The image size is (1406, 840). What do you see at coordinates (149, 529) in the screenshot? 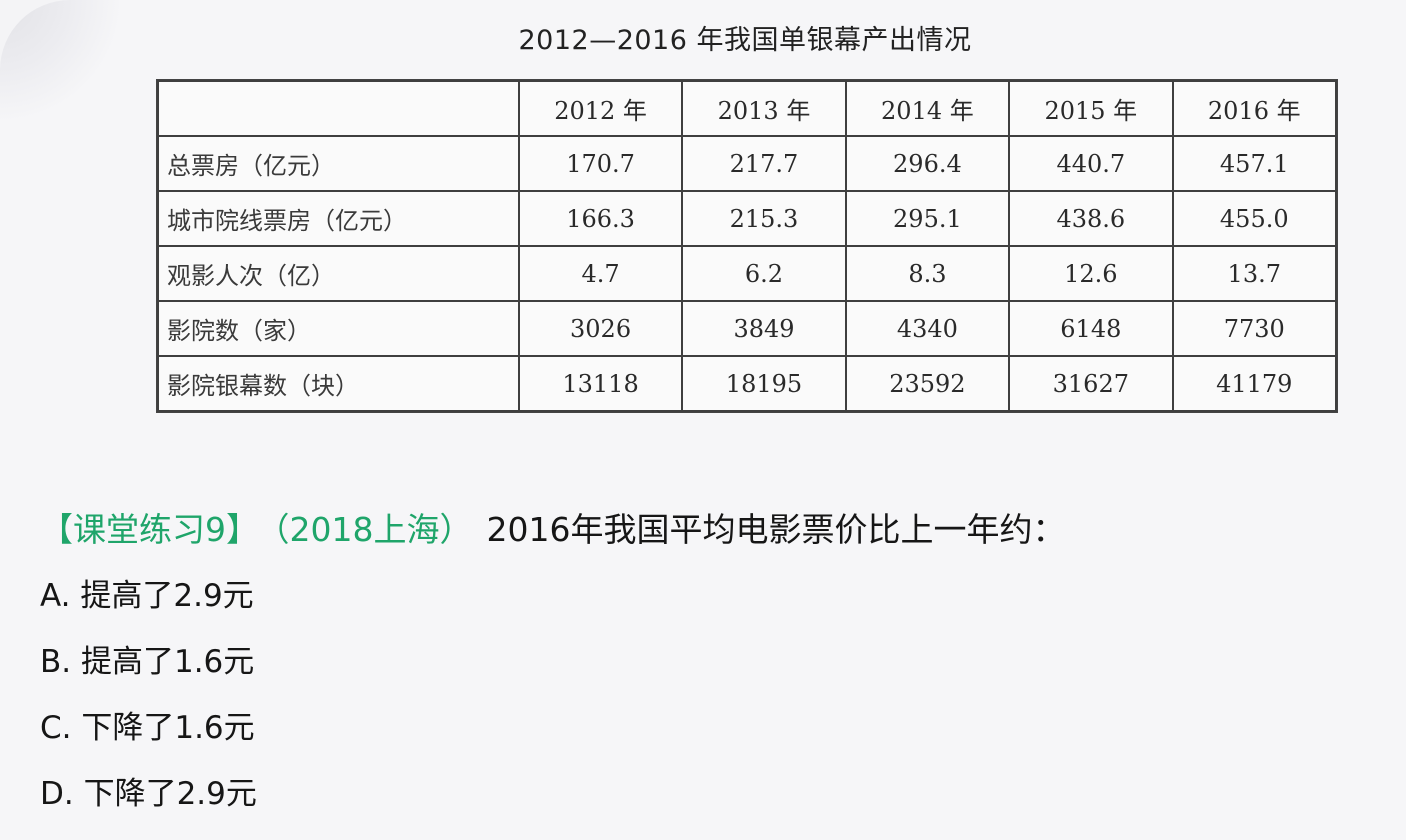
I see `exercise-tag: 【课堂练习9】` at bounding box center [149, 529].